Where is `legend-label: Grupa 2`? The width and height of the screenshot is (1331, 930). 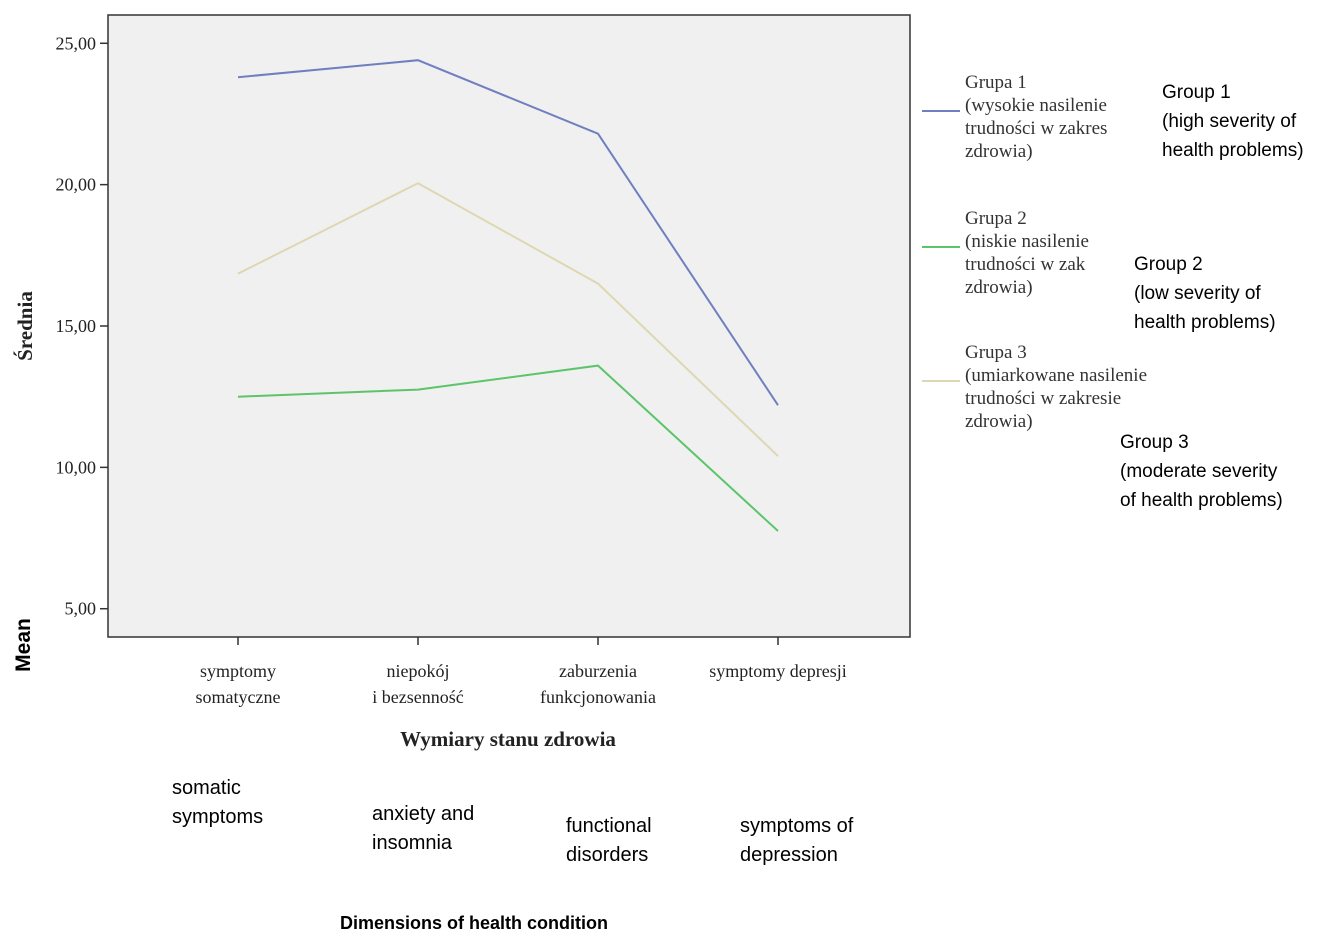 legend-label: Grupa 2 is located at coordinates (996, 218).